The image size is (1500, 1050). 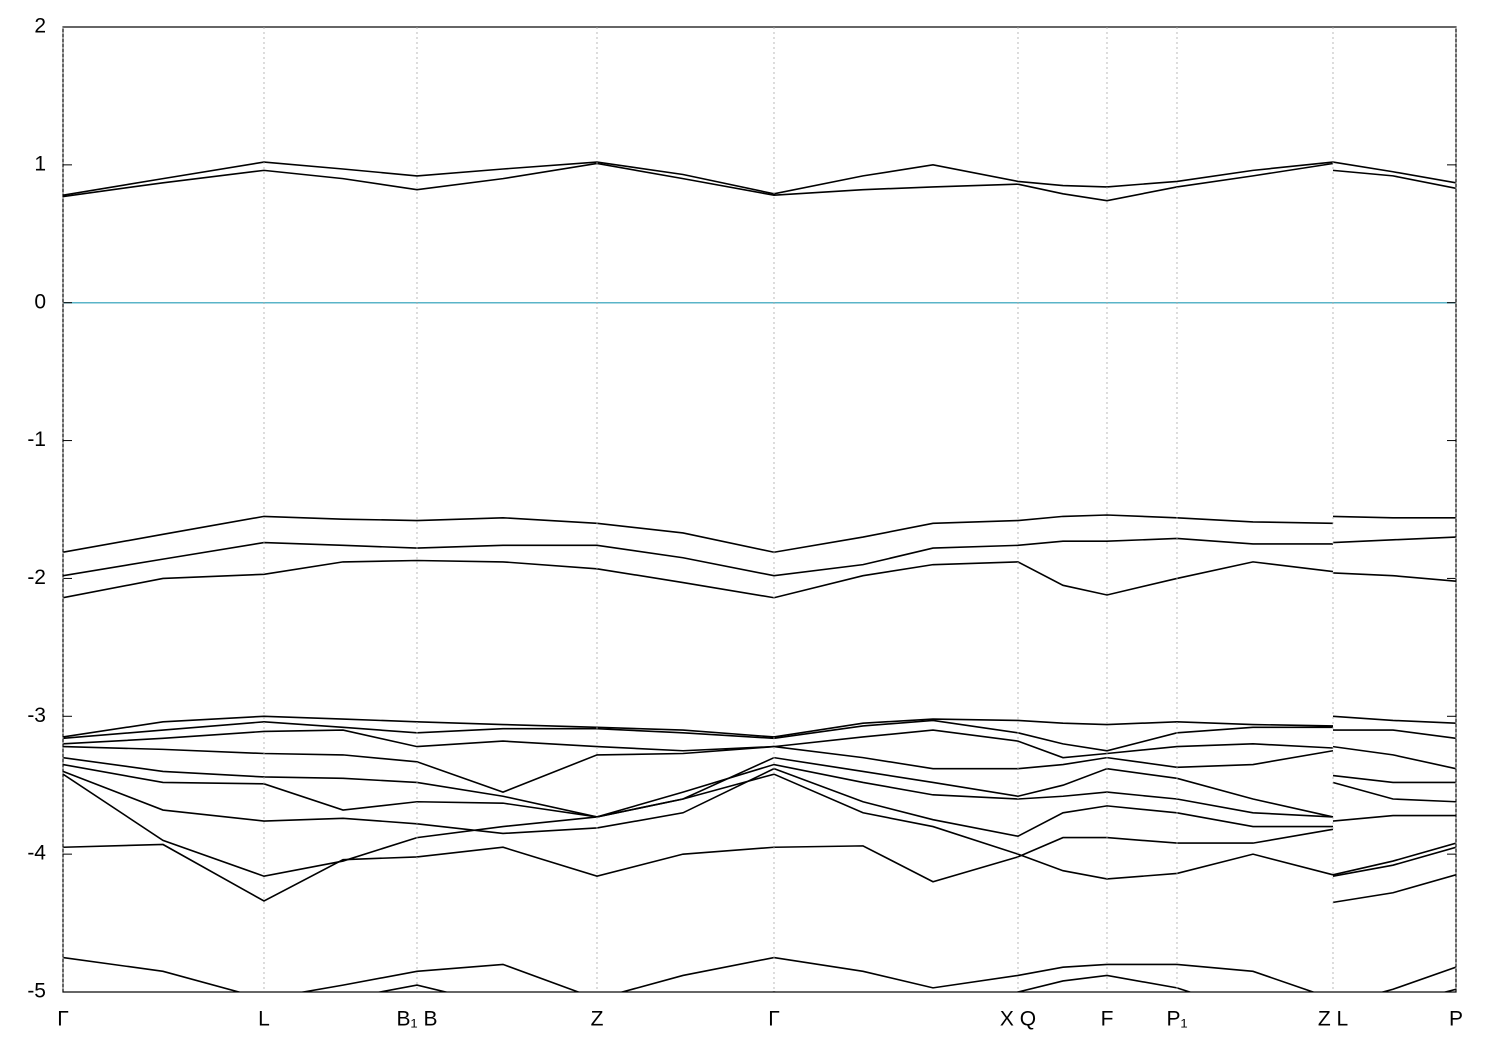 What do you see at coordinates (597, 1019) in the screenshot?
I see `x-tick-label: Z` at bounding box center [597, 1019].